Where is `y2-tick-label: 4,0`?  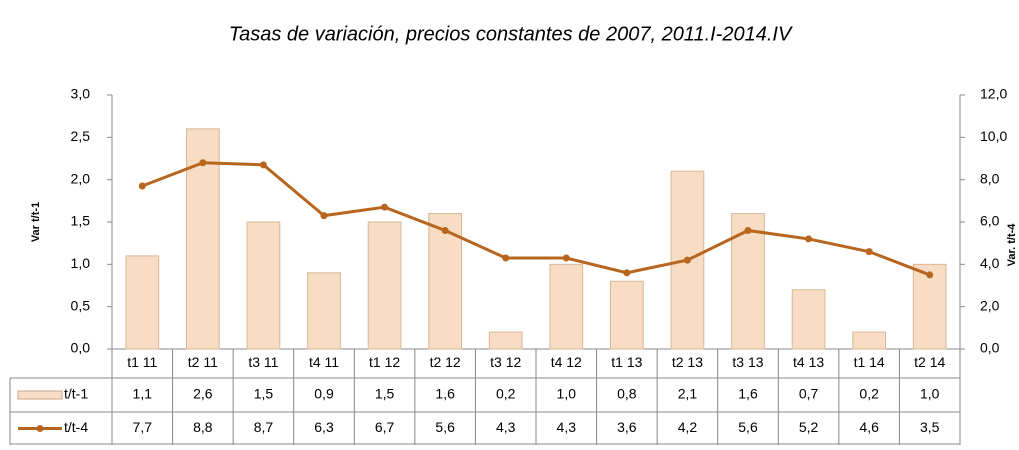
y2-tick-label: 4,0 is located at coordinates (990, 263).